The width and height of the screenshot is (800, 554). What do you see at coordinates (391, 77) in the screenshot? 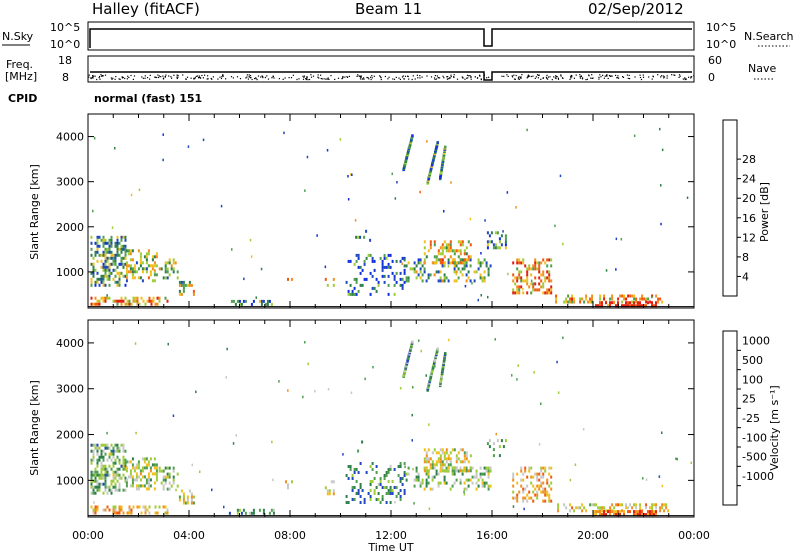
I see `nave-dots` at bounding box center [391, 77].